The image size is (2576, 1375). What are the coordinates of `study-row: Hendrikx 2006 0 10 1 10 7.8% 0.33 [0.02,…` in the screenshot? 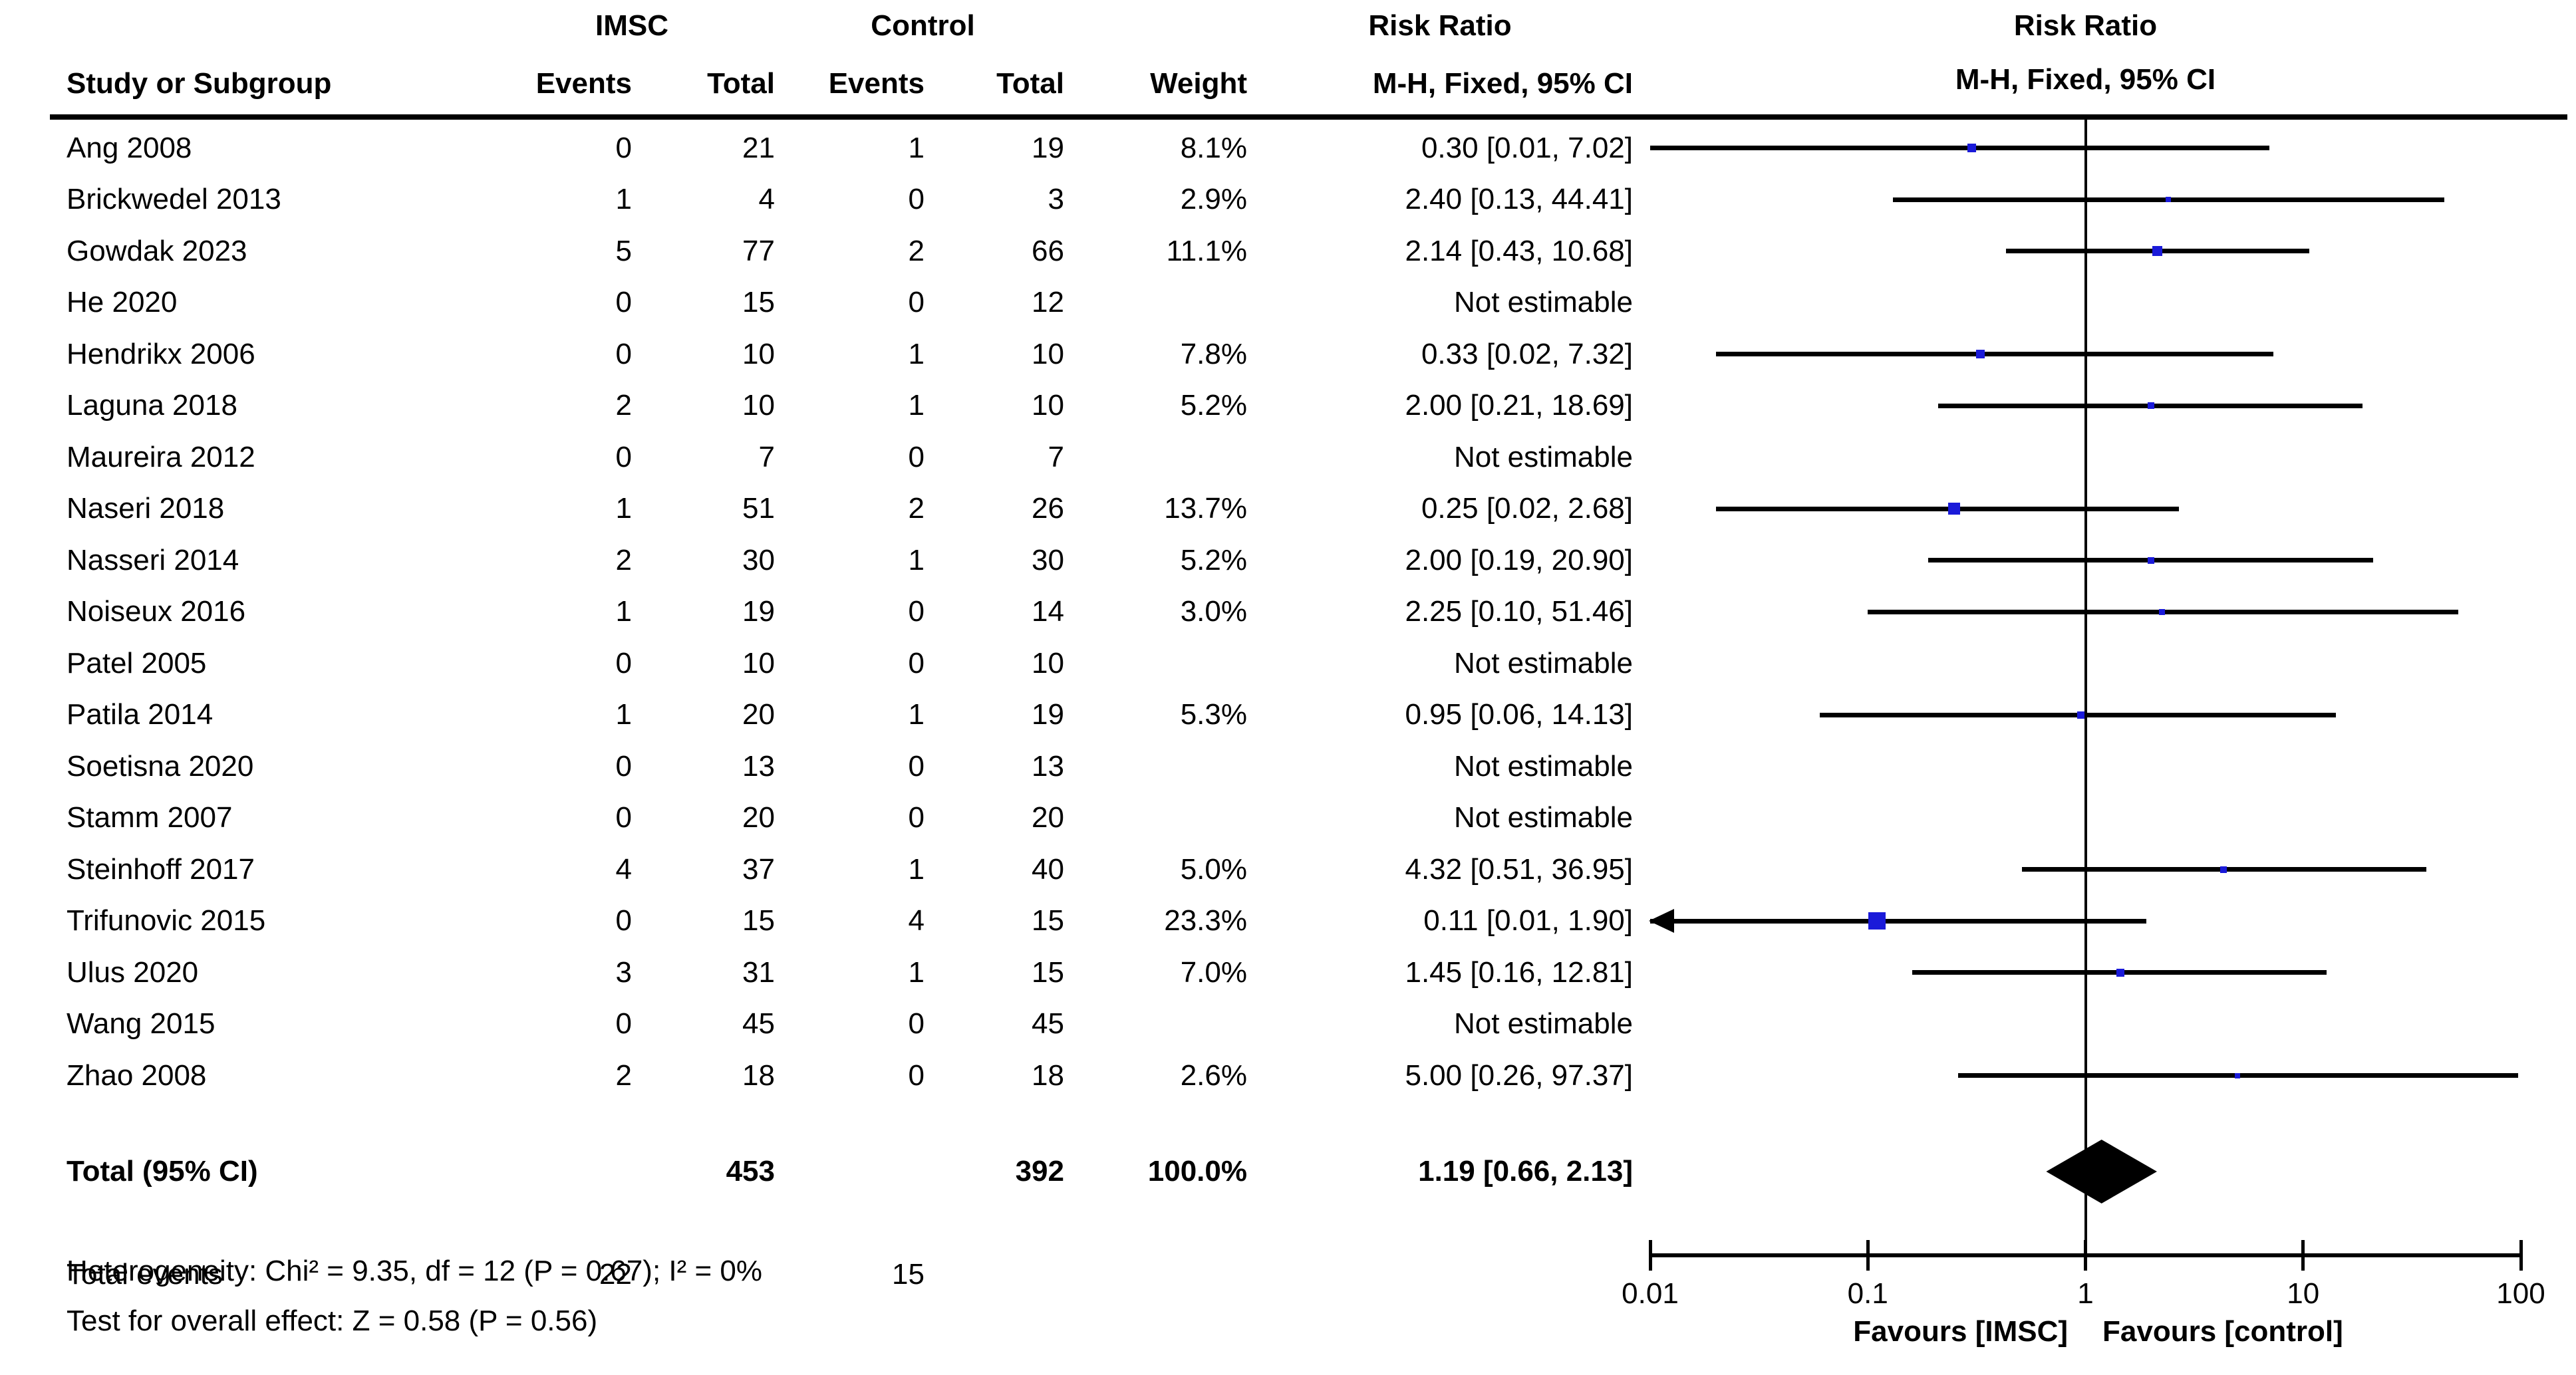 It's located at (1288, 354).